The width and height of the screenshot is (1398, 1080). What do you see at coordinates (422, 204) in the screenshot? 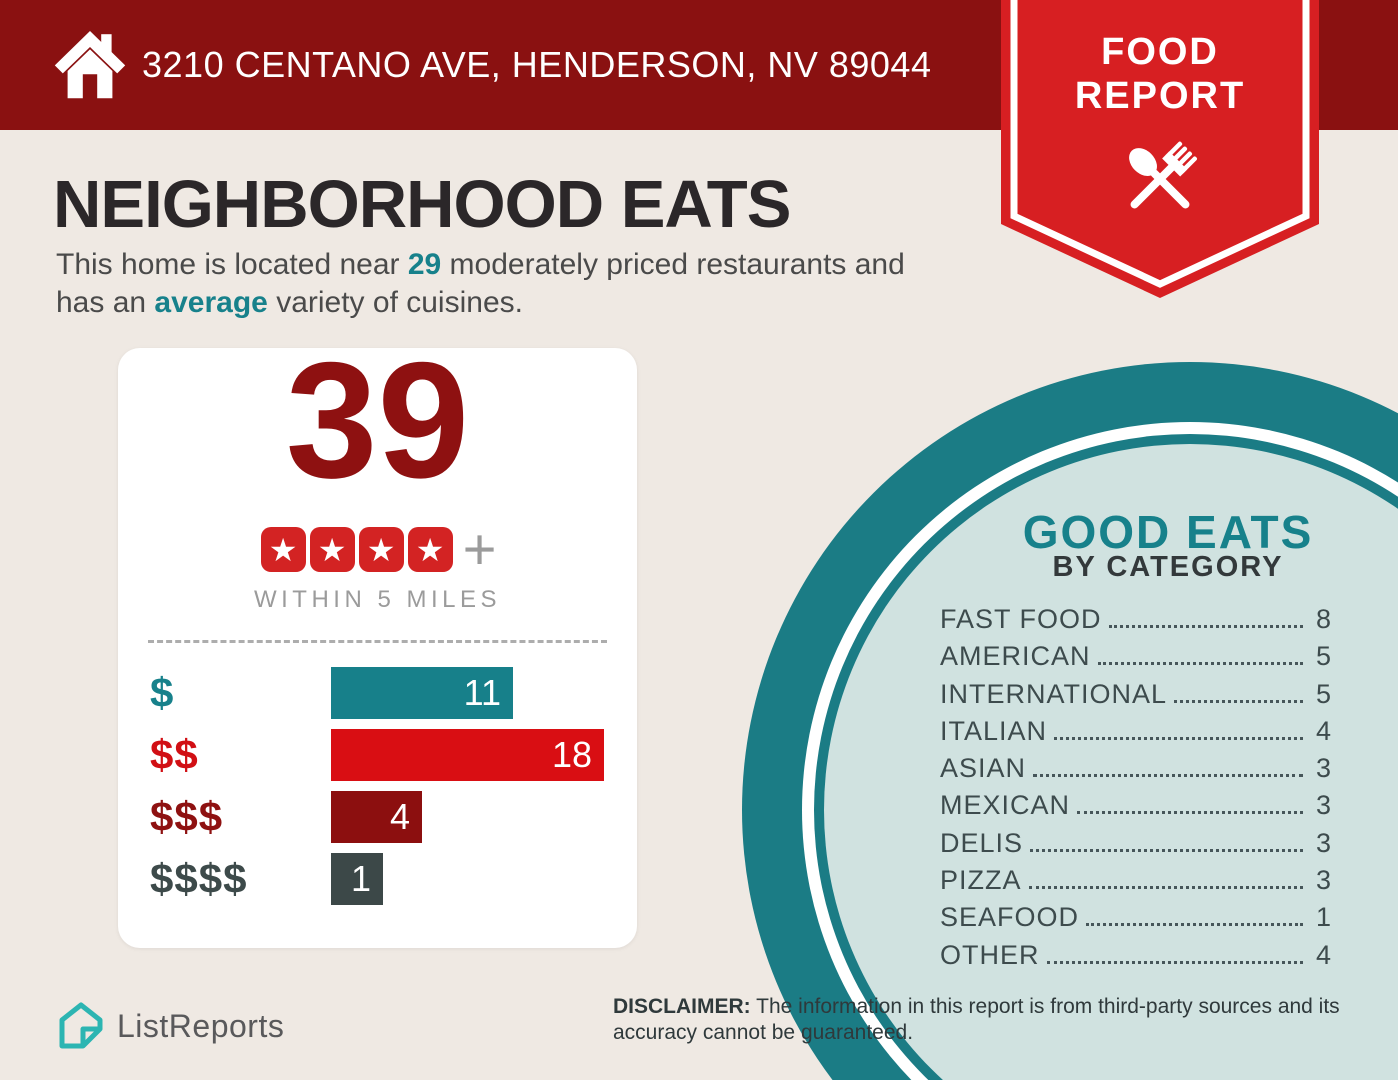
I see `page-title: NEIGHBORHOOD EATS` at bounding box center [422, 204].